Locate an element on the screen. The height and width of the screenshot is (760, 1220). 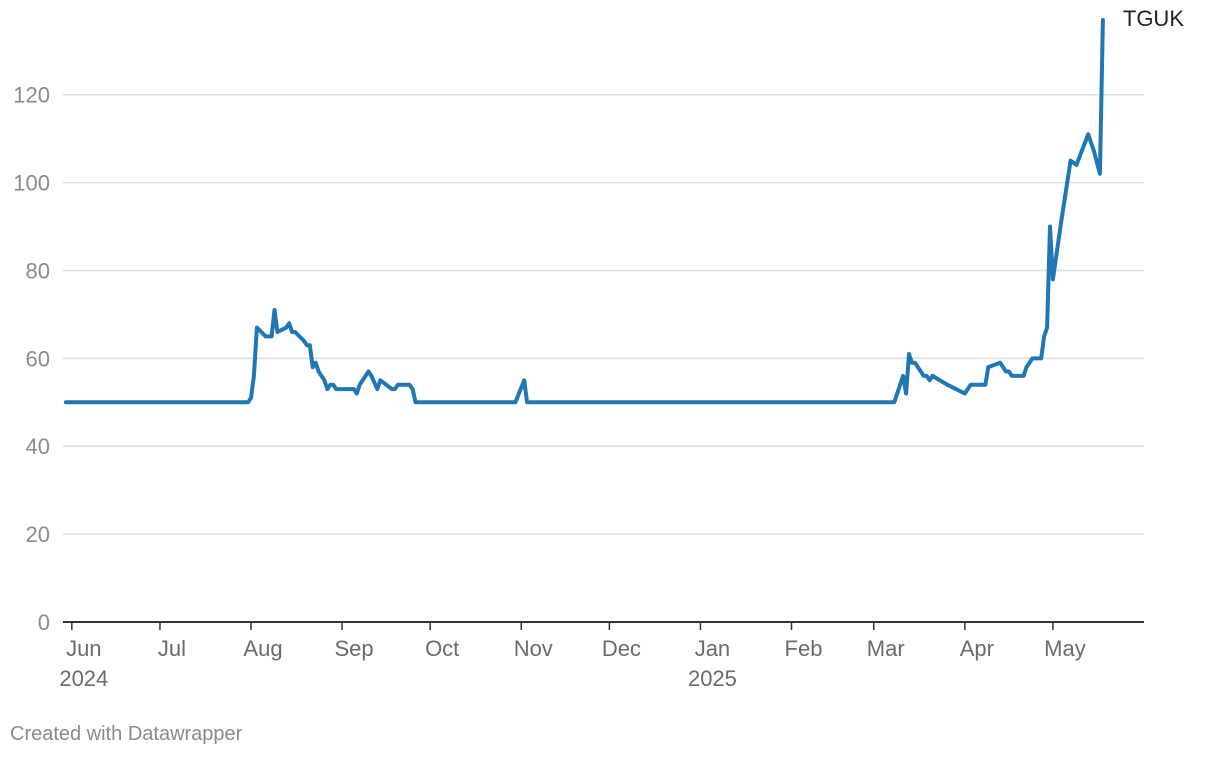
y-axis-tick-labels: 0 20 40 60 80 100 120 is located at coordinates (31, 359).